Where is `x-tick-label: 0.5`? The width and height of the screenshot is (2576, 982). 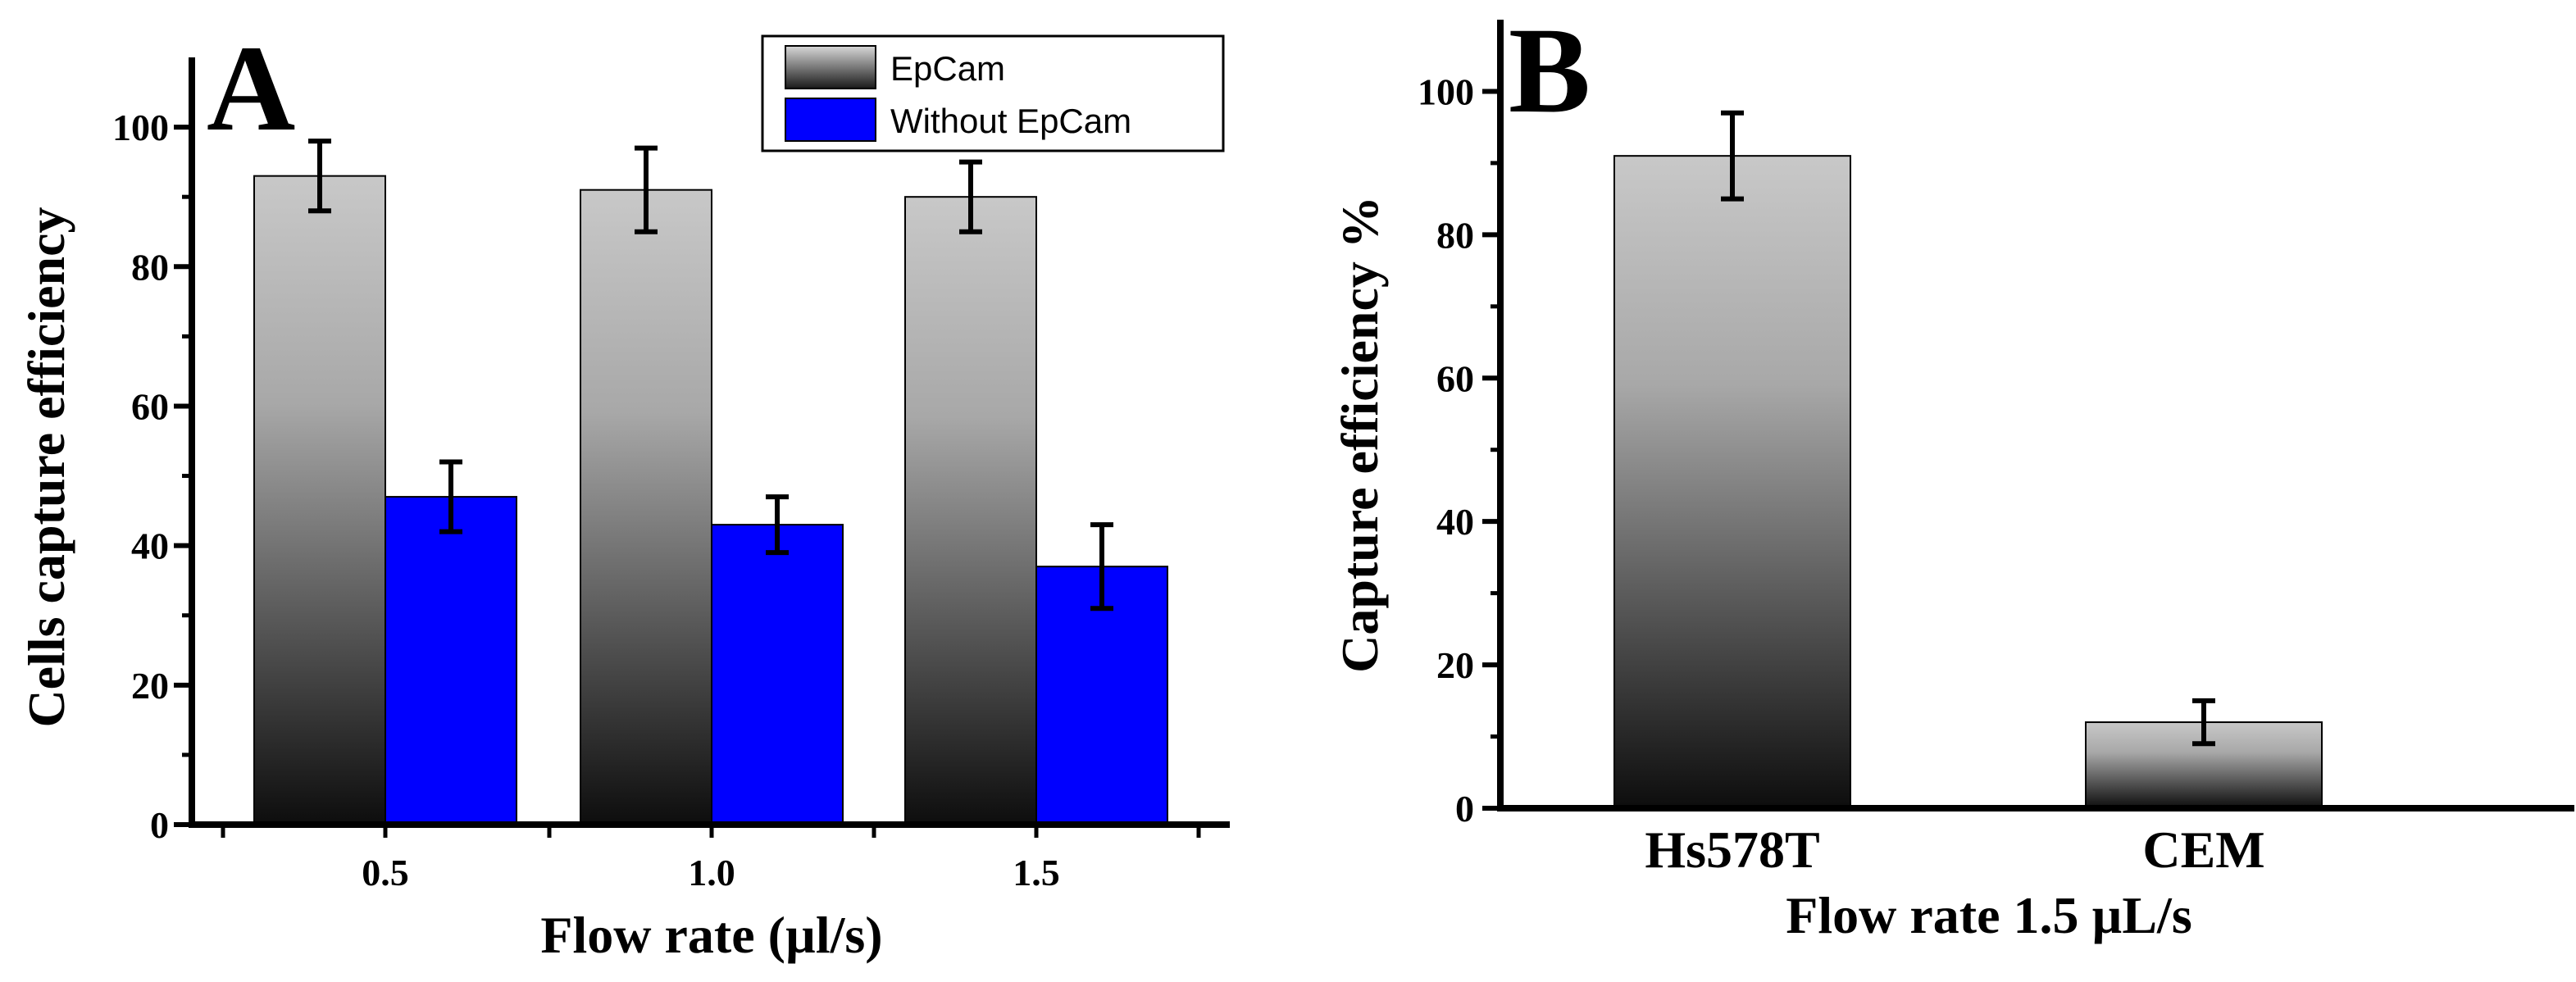
x-tick-label: 0.5 is located at coordinates (385, 872).